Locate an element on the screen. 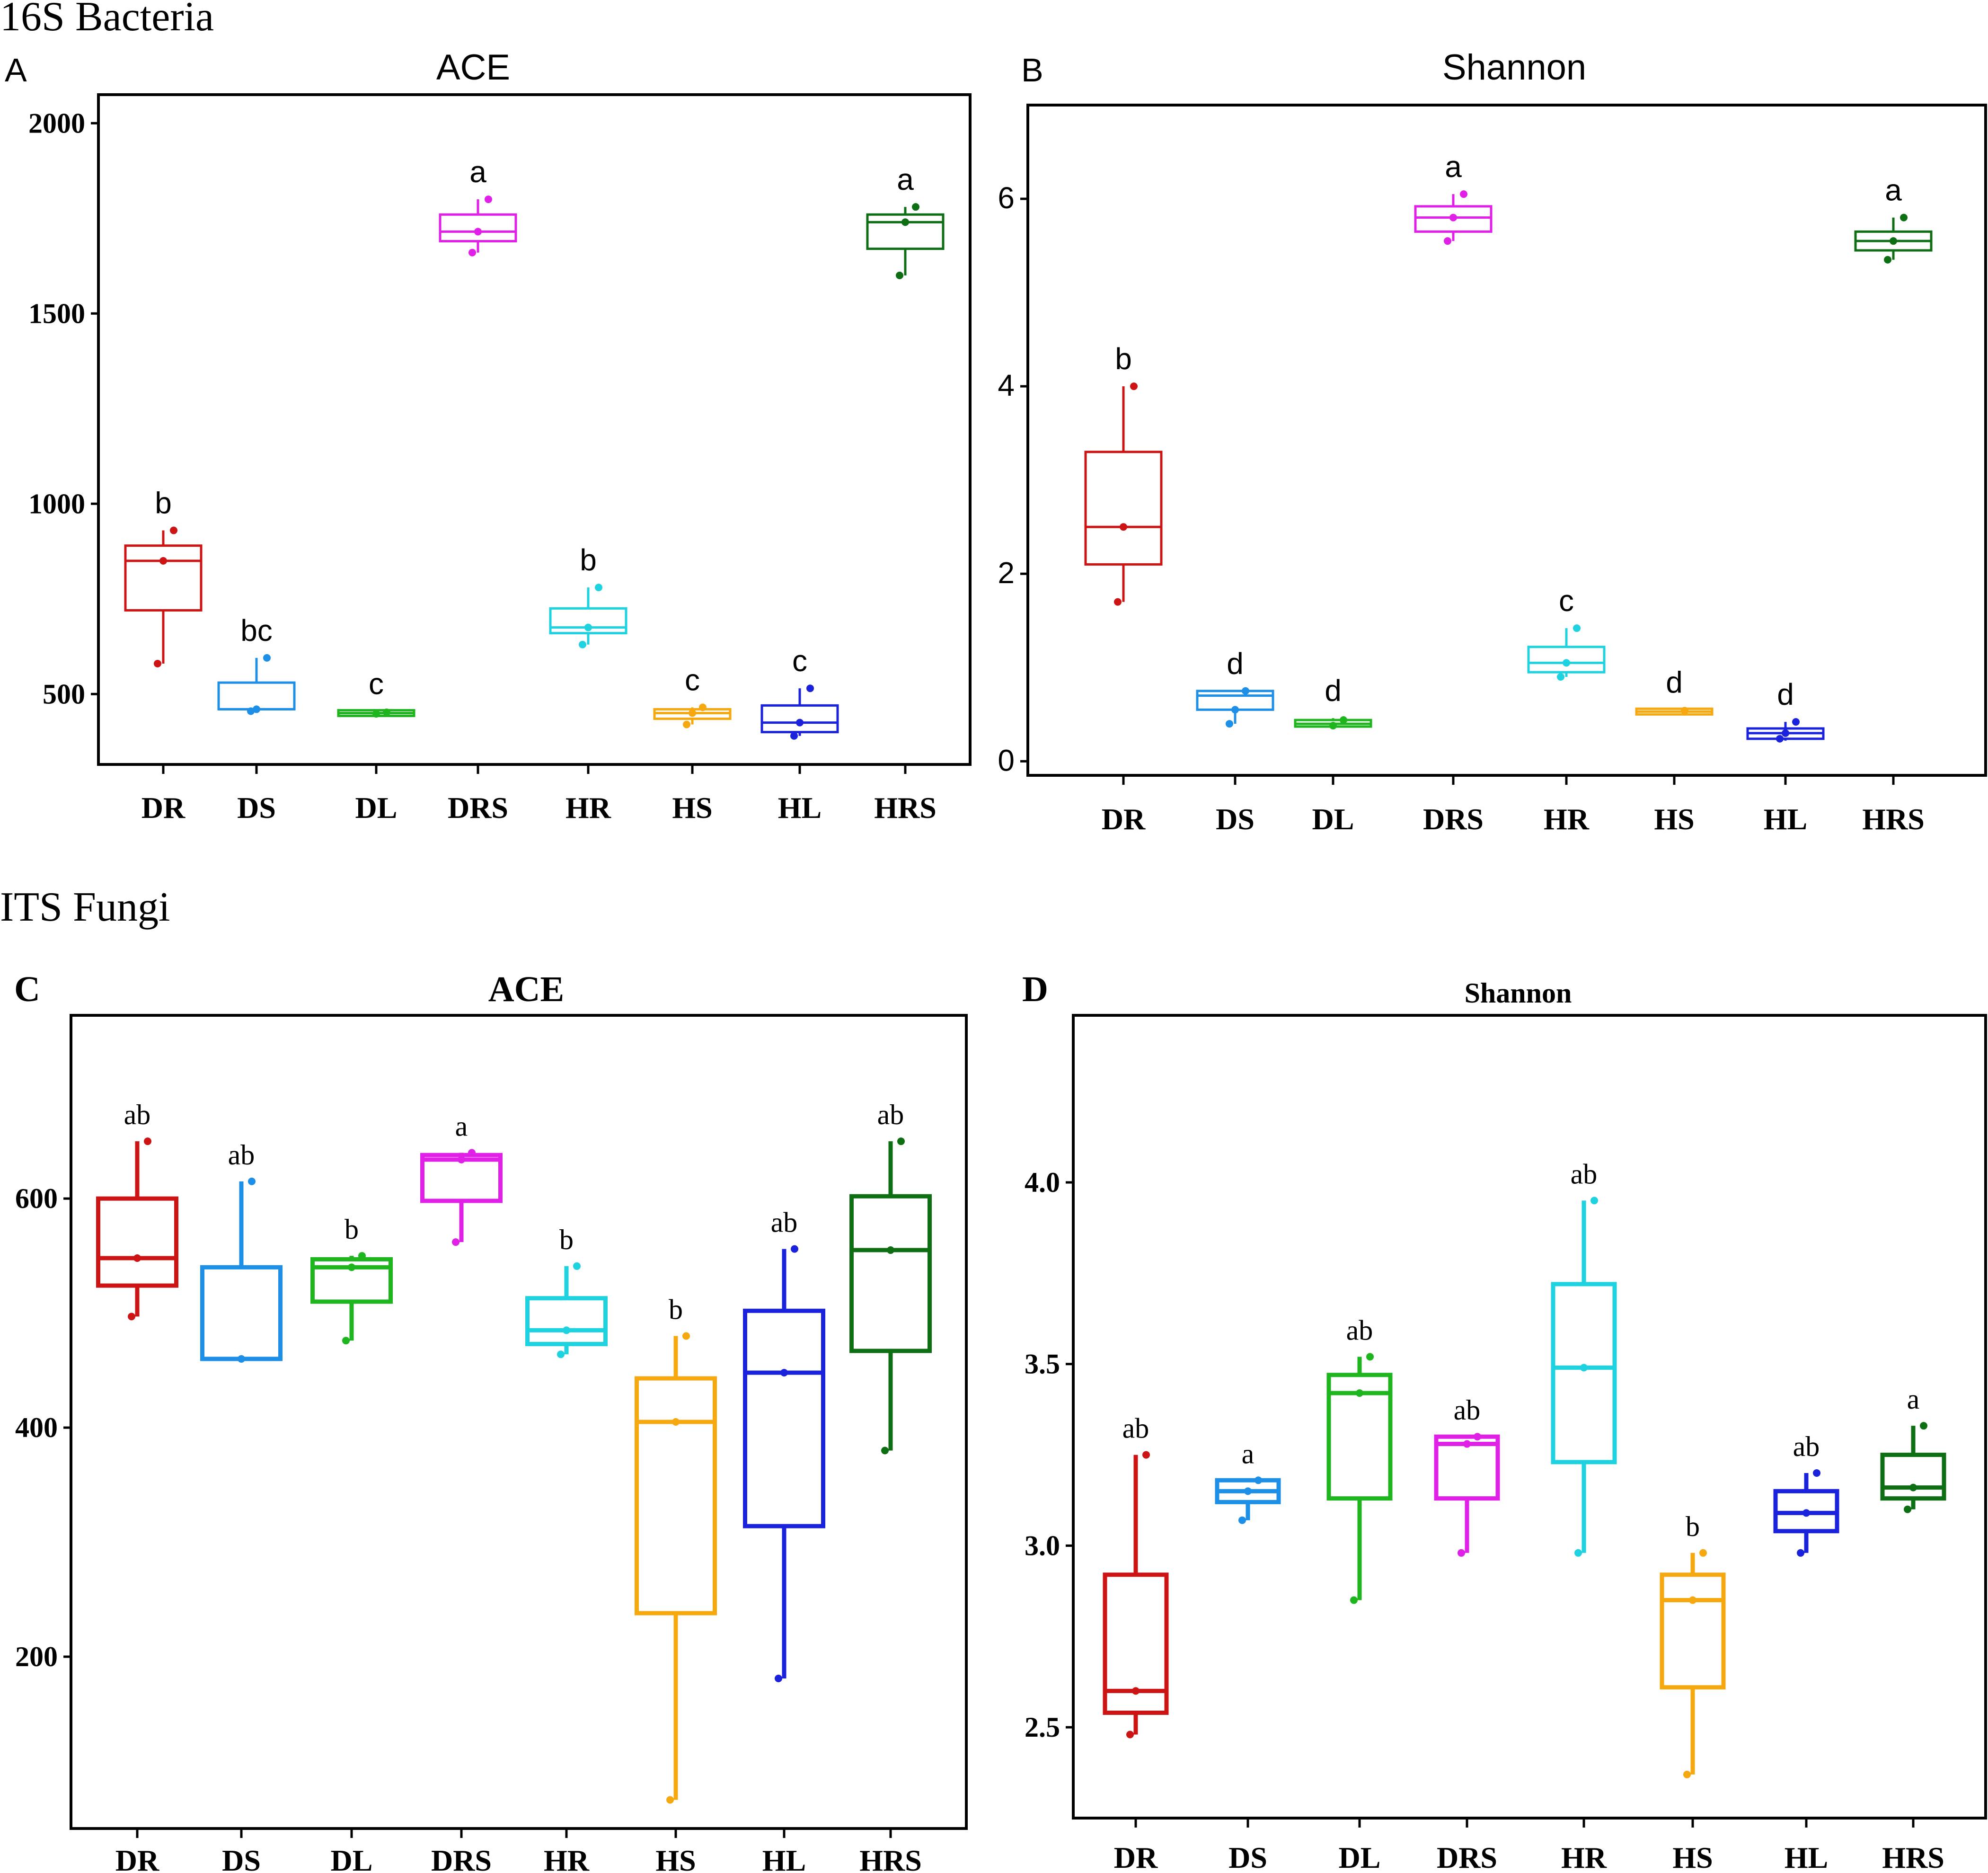 This screenshot has width=1988, height=1873. panel-d-ytick-label: 3.5 is located at coordinates (1042, 1364).